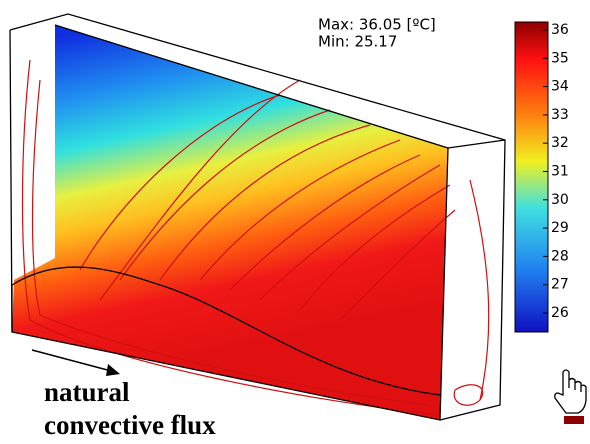 The width and height of the screenshot is (590, 444). Describe the element at coordinates (560, 172) in the screenshot. I see `colorbar-tick-label: 31` at that location.